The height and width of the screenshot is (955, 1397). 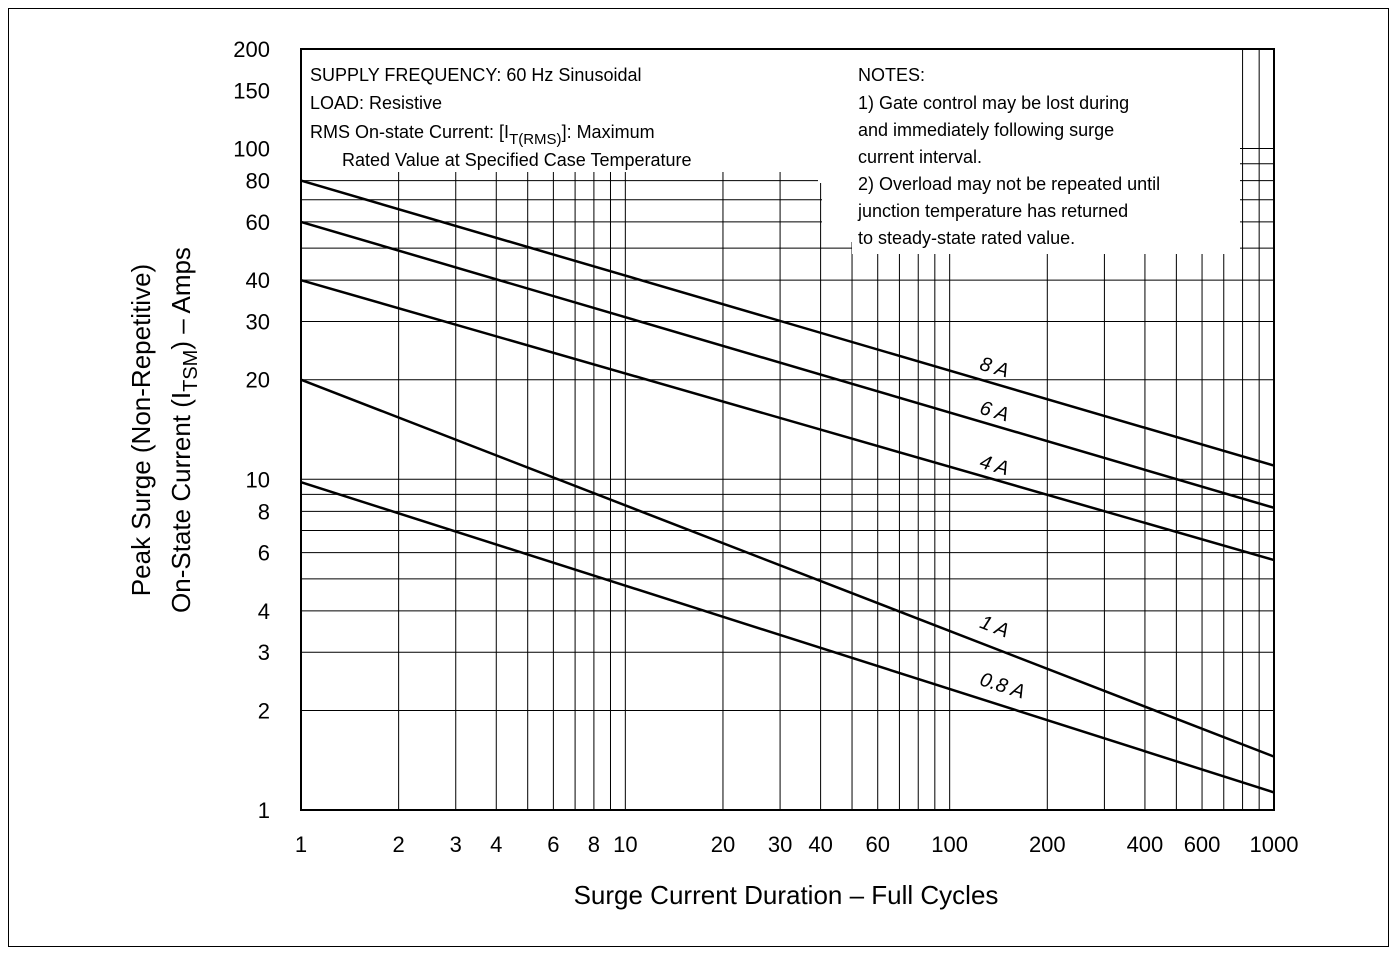 I want to click on conditions-box-tail, so click(x=820, y=116).